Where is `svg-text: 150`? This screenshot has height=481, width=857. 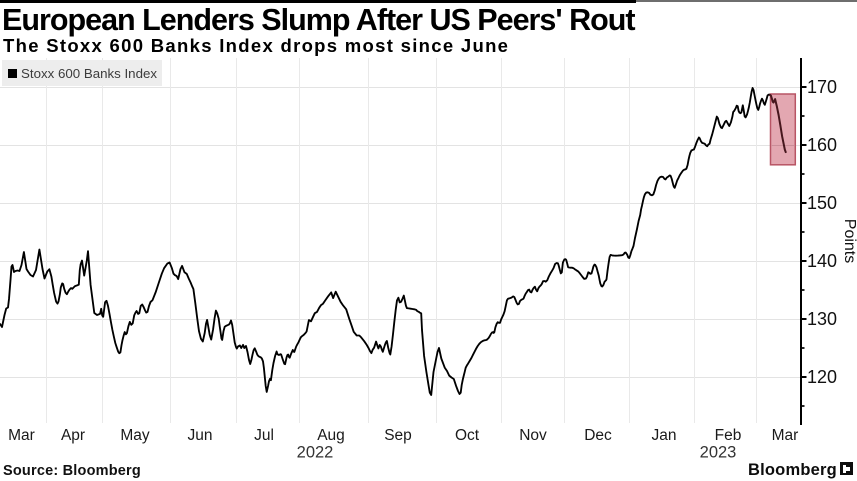 svg-text: 150 is located at coordinates (822, 203).